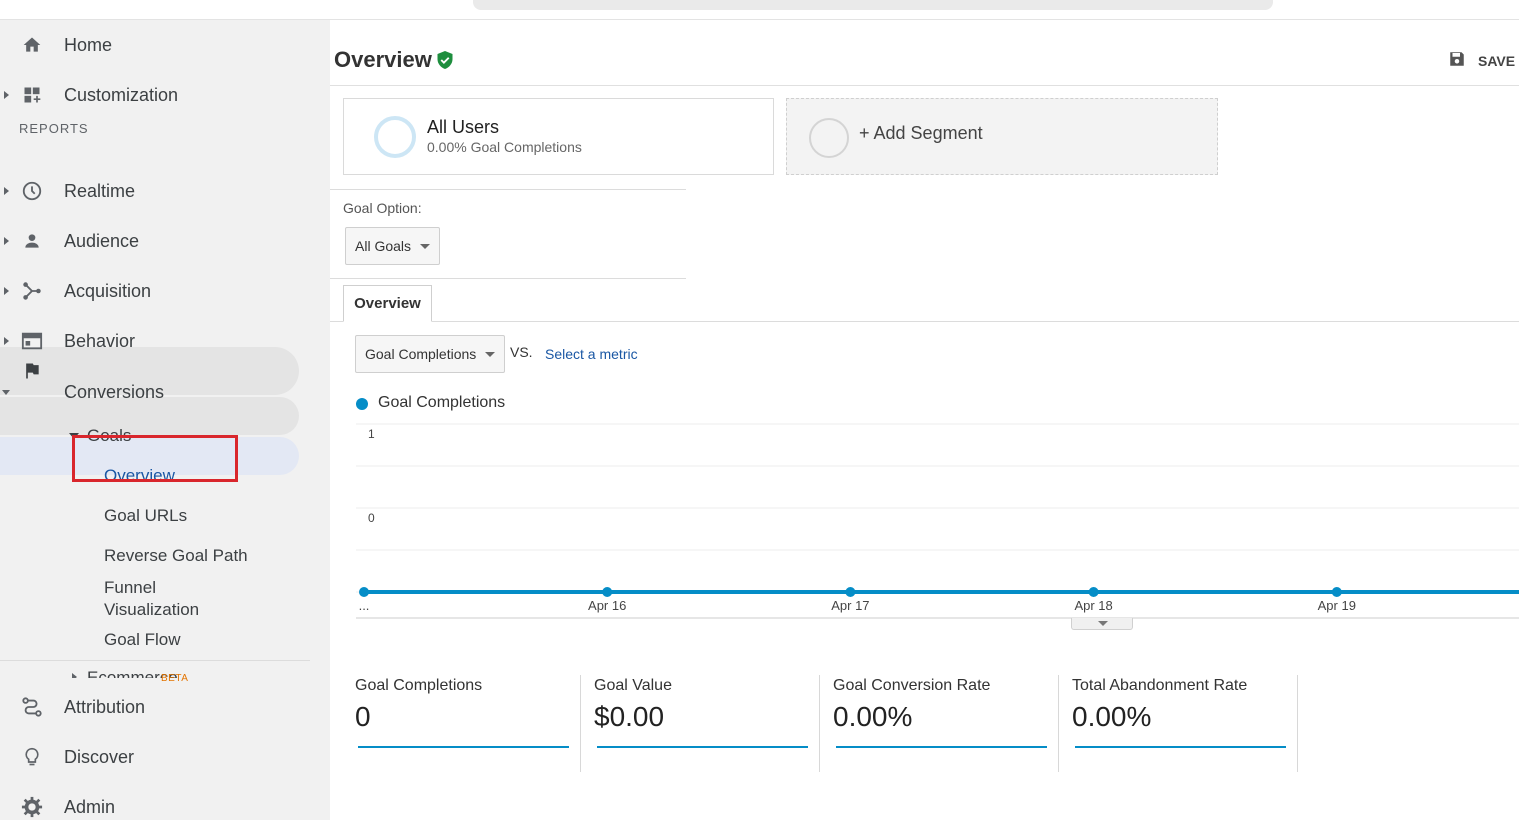 The width and height of the screenshot is (1519, 832). I want to click on verified-shield-icon, so click(445, 62).